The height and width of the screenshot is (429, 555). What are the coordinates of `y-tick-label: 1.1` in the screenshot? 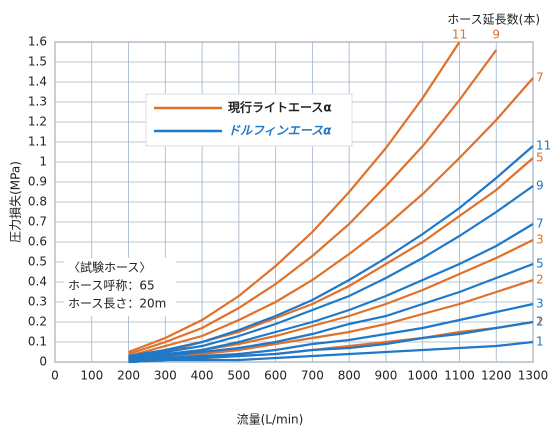 It's located at (37, 142).